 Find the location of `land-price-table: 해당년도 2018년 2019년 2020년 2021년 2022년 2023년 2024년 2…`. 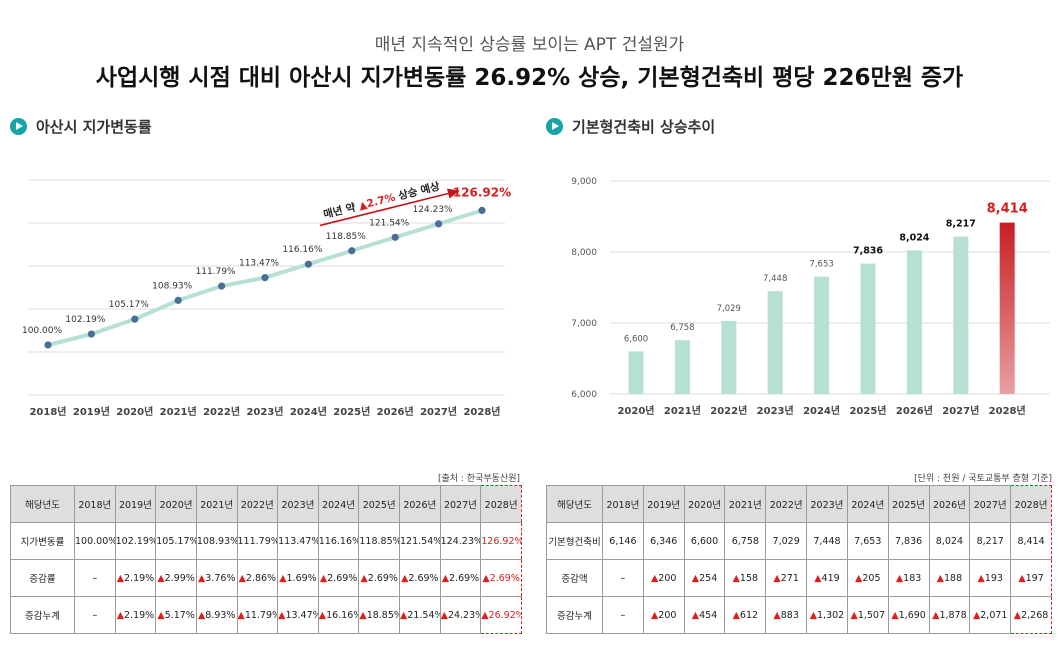

land-price-table: 해당년도 2018년 2019년 2020년 2021년 2022년 2023년 2024년 2… is located at coordinates (266, 559).